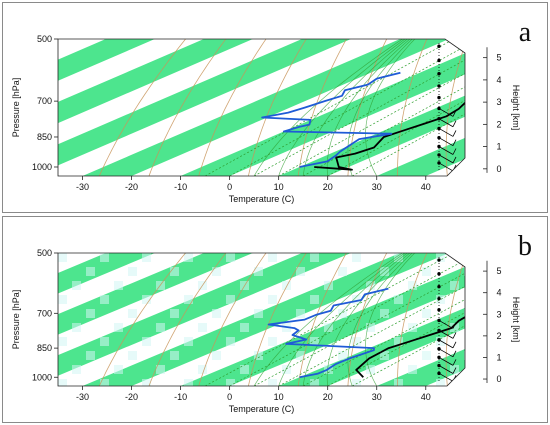 The width and height of the screenshot is (550, 425). Describe the element at coordinates (131, 397) in the screenshot. I see `x-tick-label: -20` at that location.